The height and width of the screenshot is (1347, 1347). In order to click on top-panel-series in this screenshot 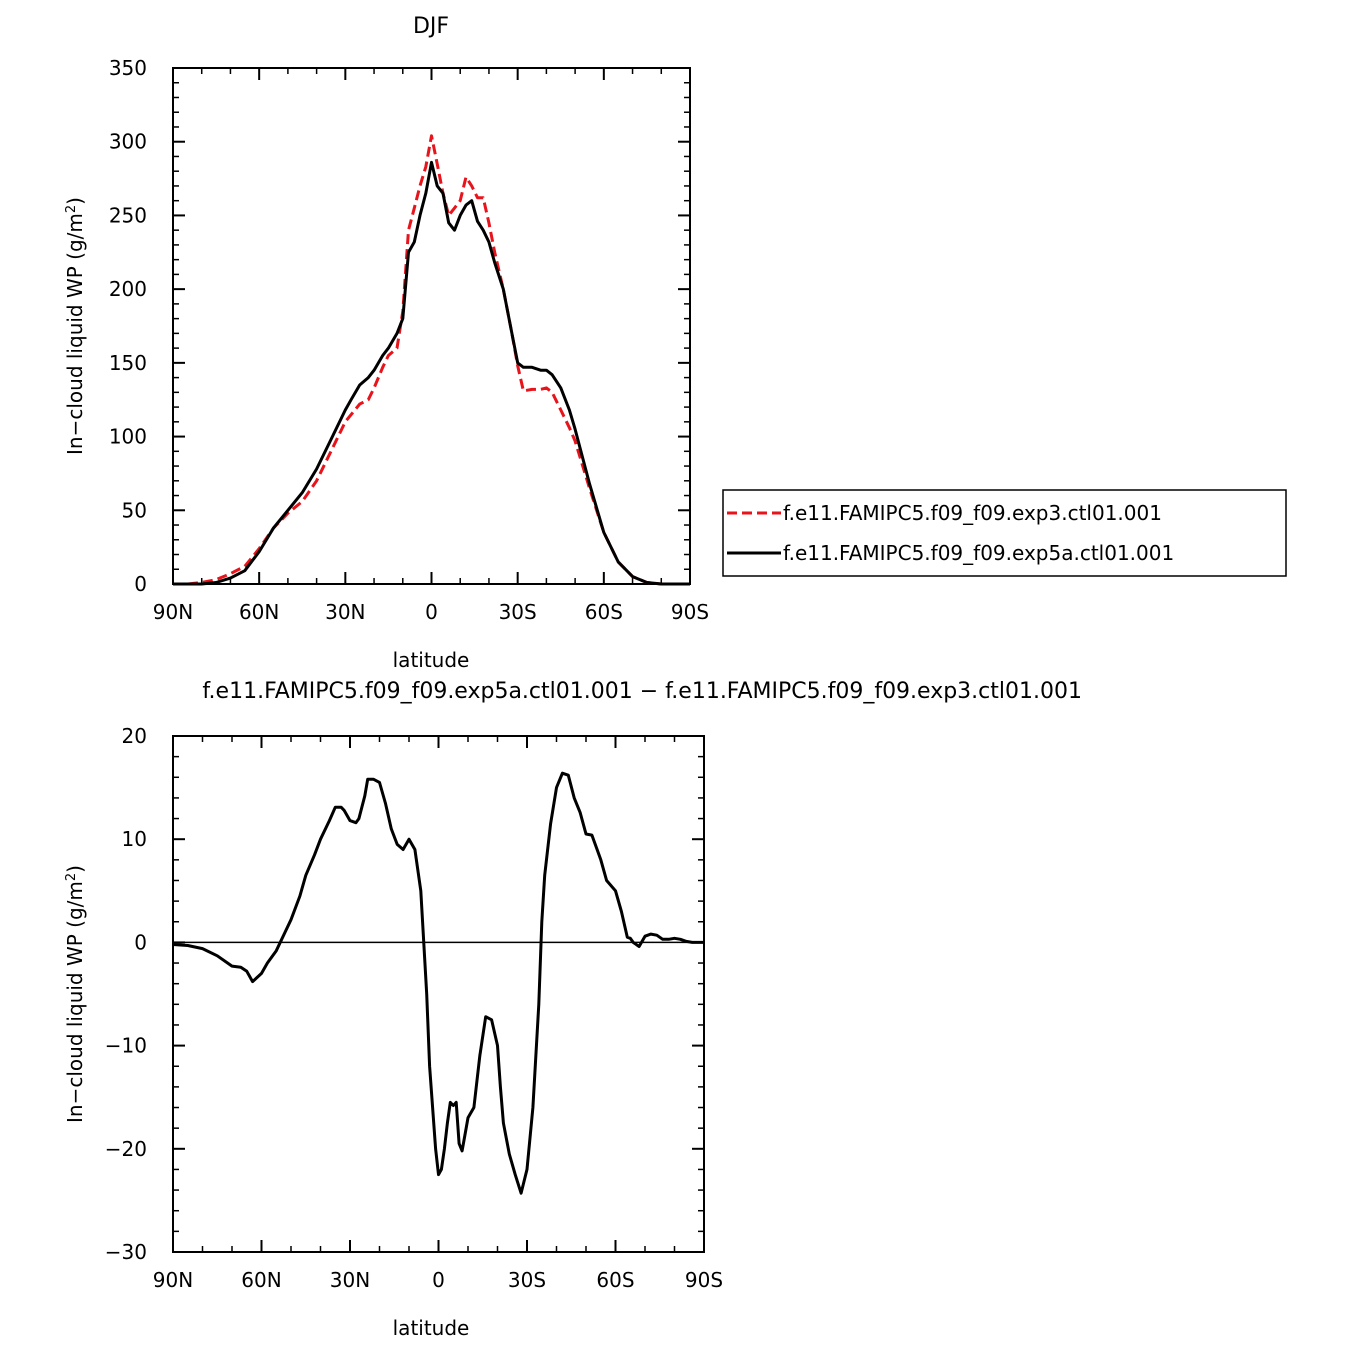, I will do `click(431, 360)`.